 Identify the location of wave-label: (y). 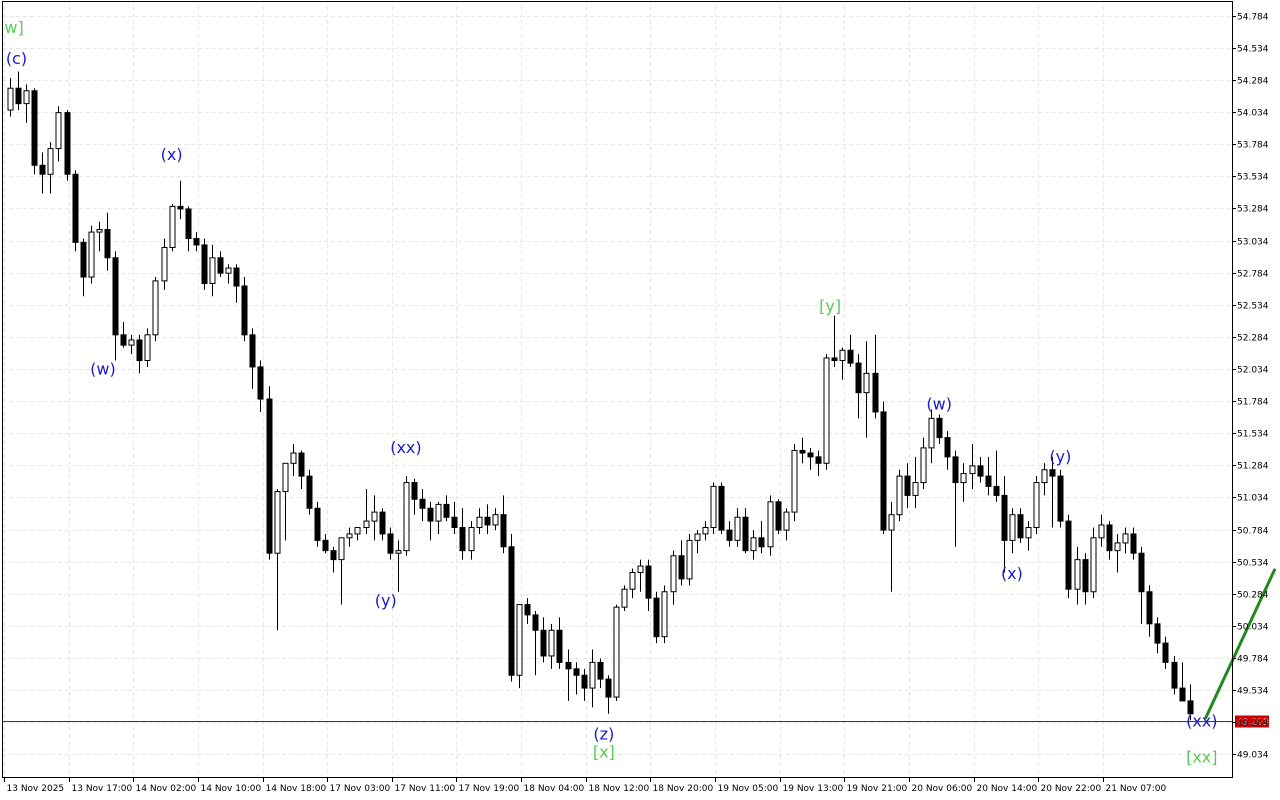
(386, 600).